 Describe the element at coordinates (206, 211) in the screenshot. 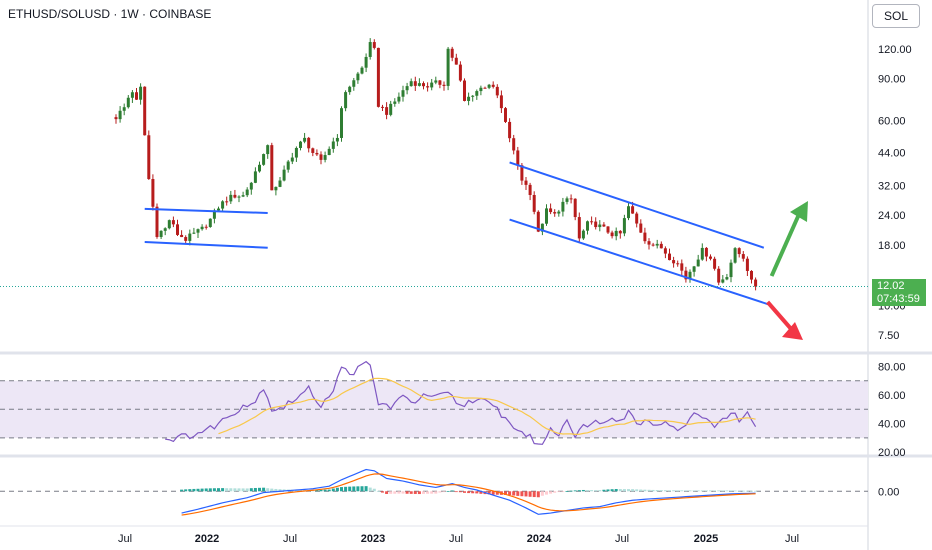

I see `range-upper-line` at that location.